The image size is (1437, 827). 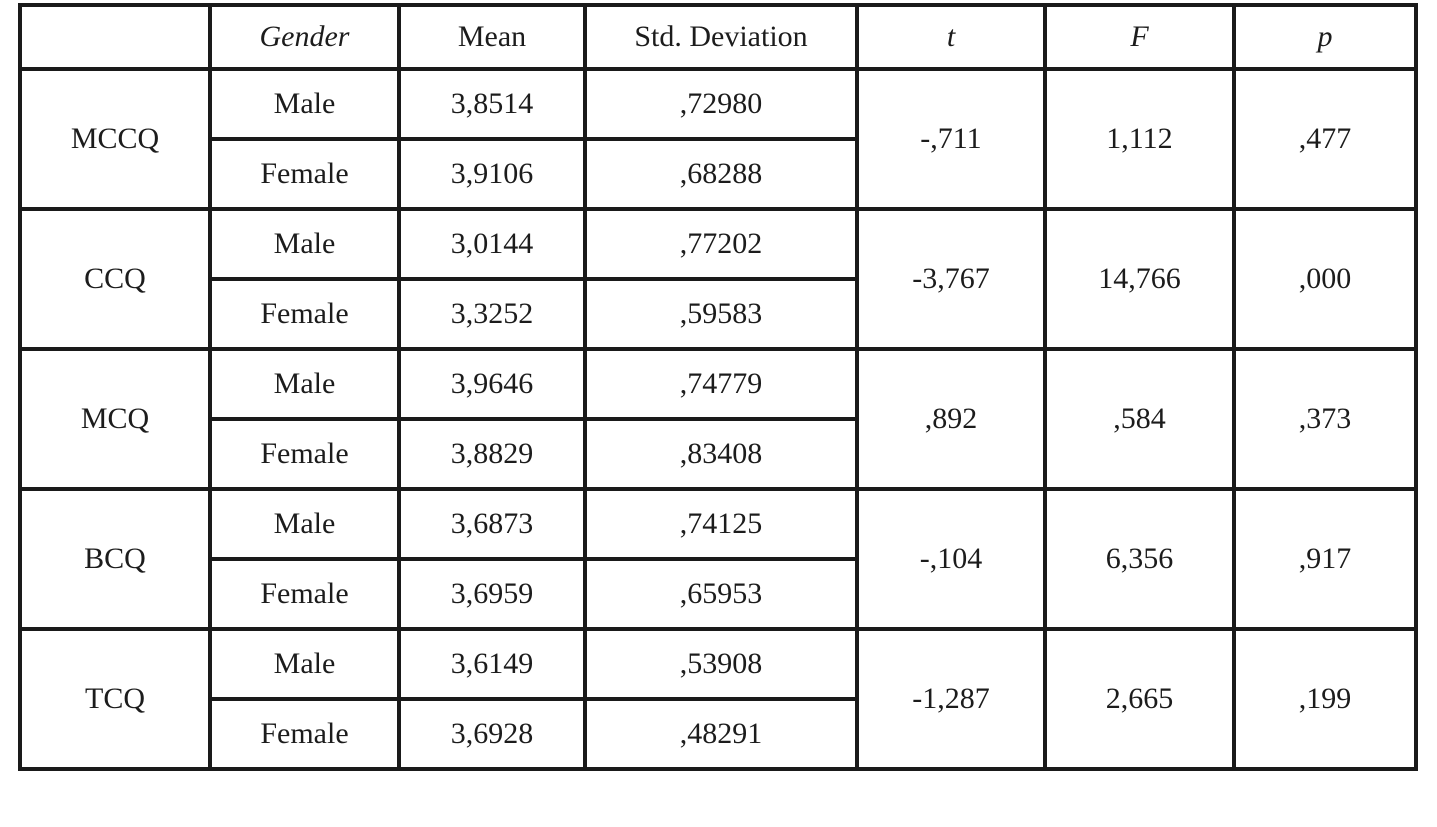 What do you see at coordinates (1139, 279) in the screenshot?
I see `ccq-f-value: 14,766` at bounding box center [1139, 279].